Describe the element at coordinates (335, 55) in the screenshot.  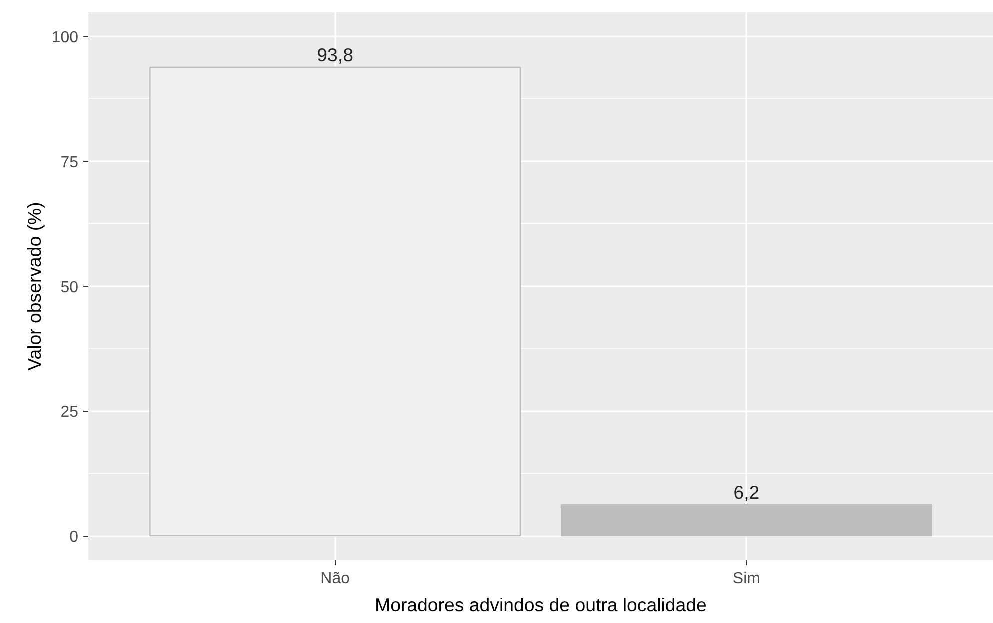
I see `data-label: 93,8` at that location.